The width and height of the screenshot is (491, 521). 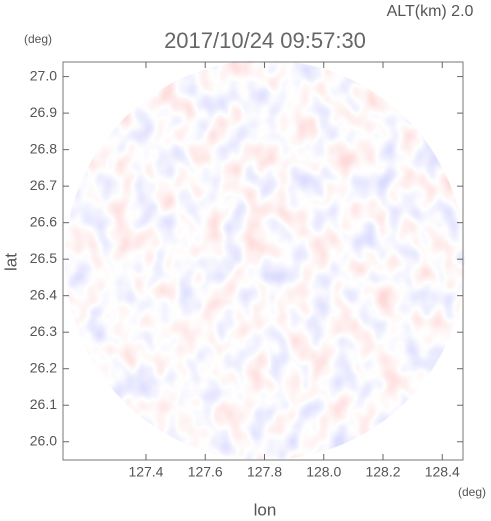 What do you see at coordinates (43, 258) in the screenshot?
I see `y-tick-label: 26.5` at bounding box center [43, 258].